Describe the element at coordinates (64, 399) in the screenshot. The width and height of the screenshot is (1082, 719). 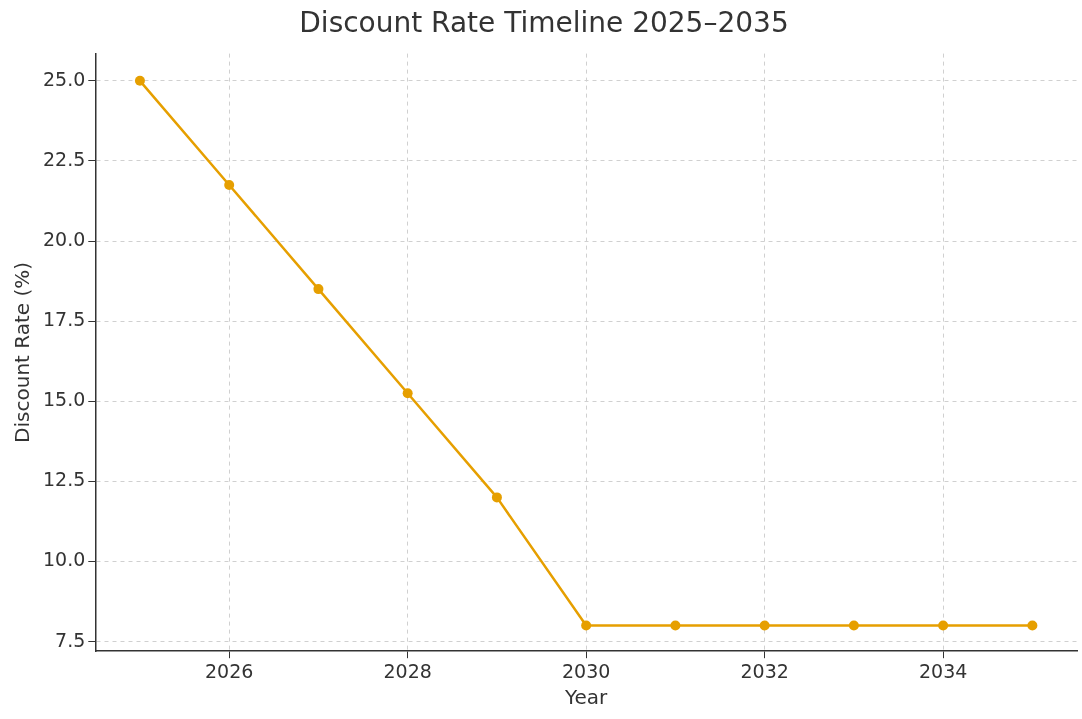
I see `y-tick-label: 15.0` at that location.